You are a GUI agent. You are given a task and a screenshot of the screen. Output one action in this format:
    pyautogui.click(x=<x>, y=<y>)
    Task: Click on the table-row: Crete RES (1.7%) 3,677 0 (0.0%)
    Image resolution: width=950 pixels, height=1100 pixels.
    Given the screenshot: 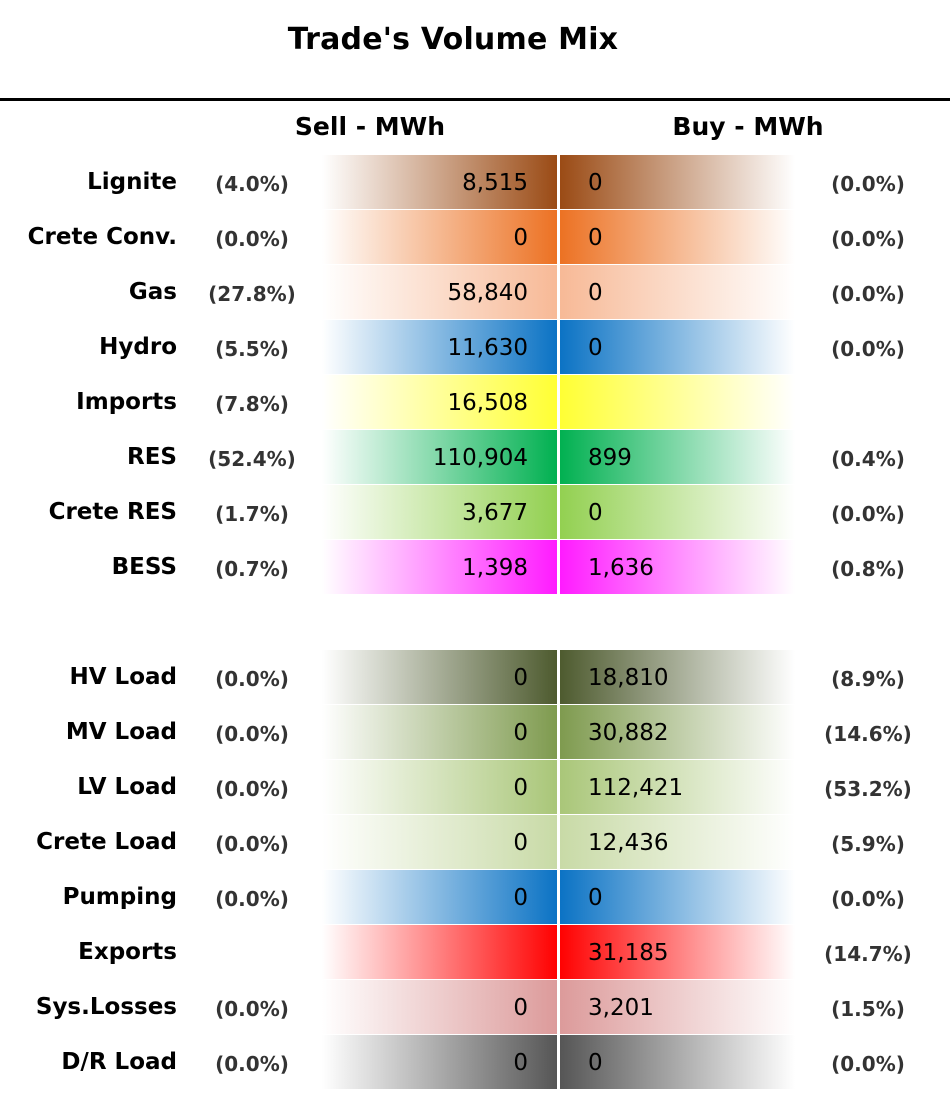 What is the action you would take?
    pyautogui.click(x=475, y=512)
    